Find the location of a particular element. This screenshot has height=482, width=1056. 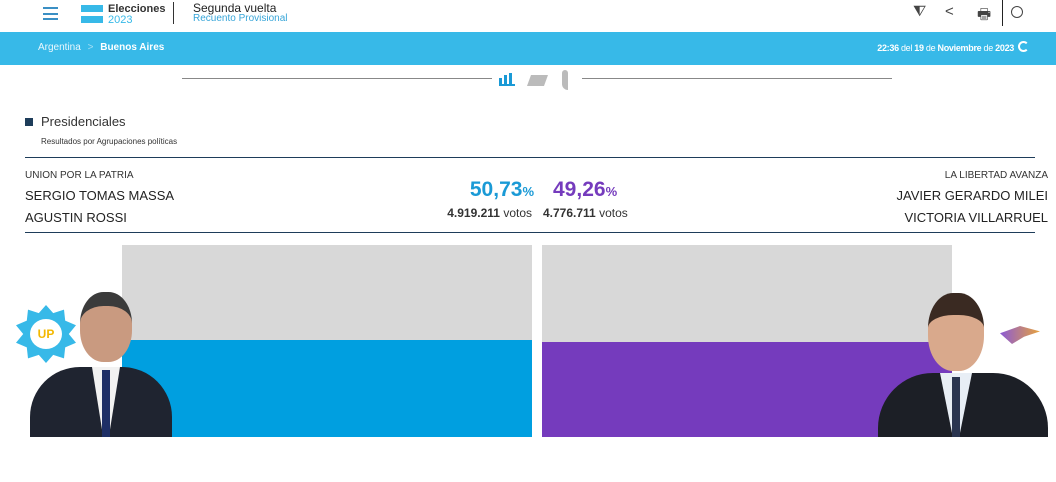

breadcrumb-region: Buenos Aires is located at coordinates (132, 47).